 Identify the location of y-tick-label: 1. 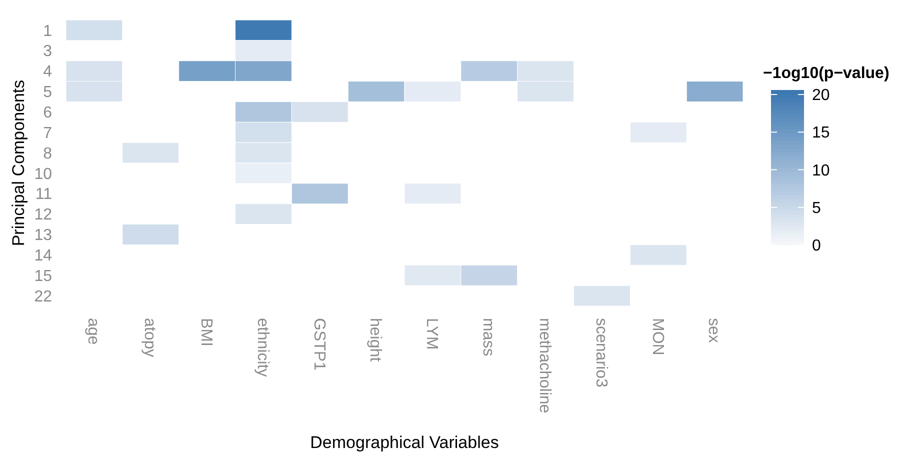
(47, 31).